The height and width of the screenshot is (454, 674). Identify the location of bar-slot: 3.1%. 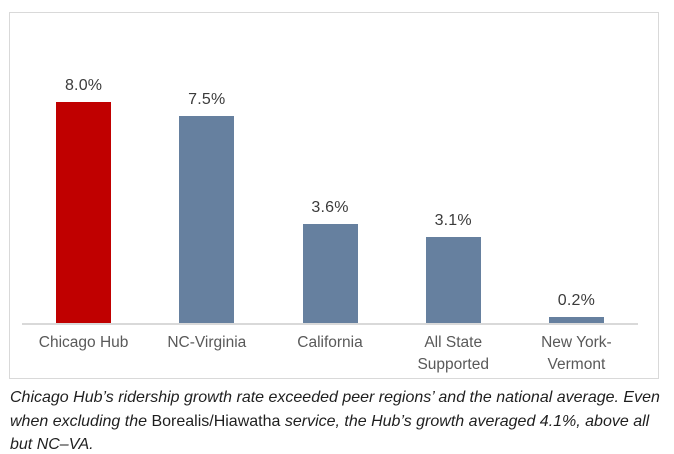
(453, 168).